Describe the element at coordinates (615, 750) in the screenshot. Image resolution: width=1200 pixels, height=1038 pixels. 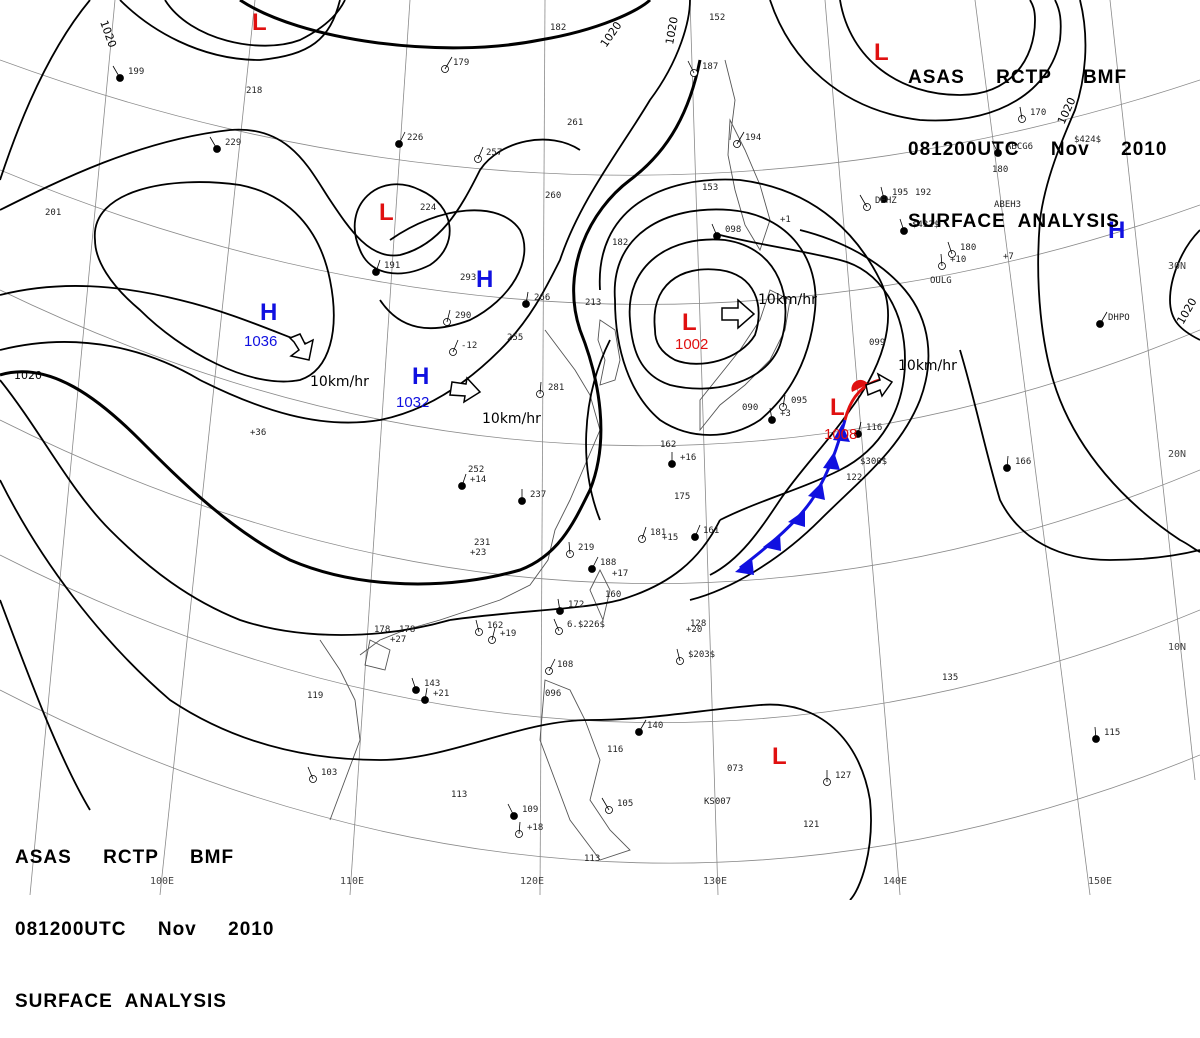
I see `station-value-label: 116` at that location.